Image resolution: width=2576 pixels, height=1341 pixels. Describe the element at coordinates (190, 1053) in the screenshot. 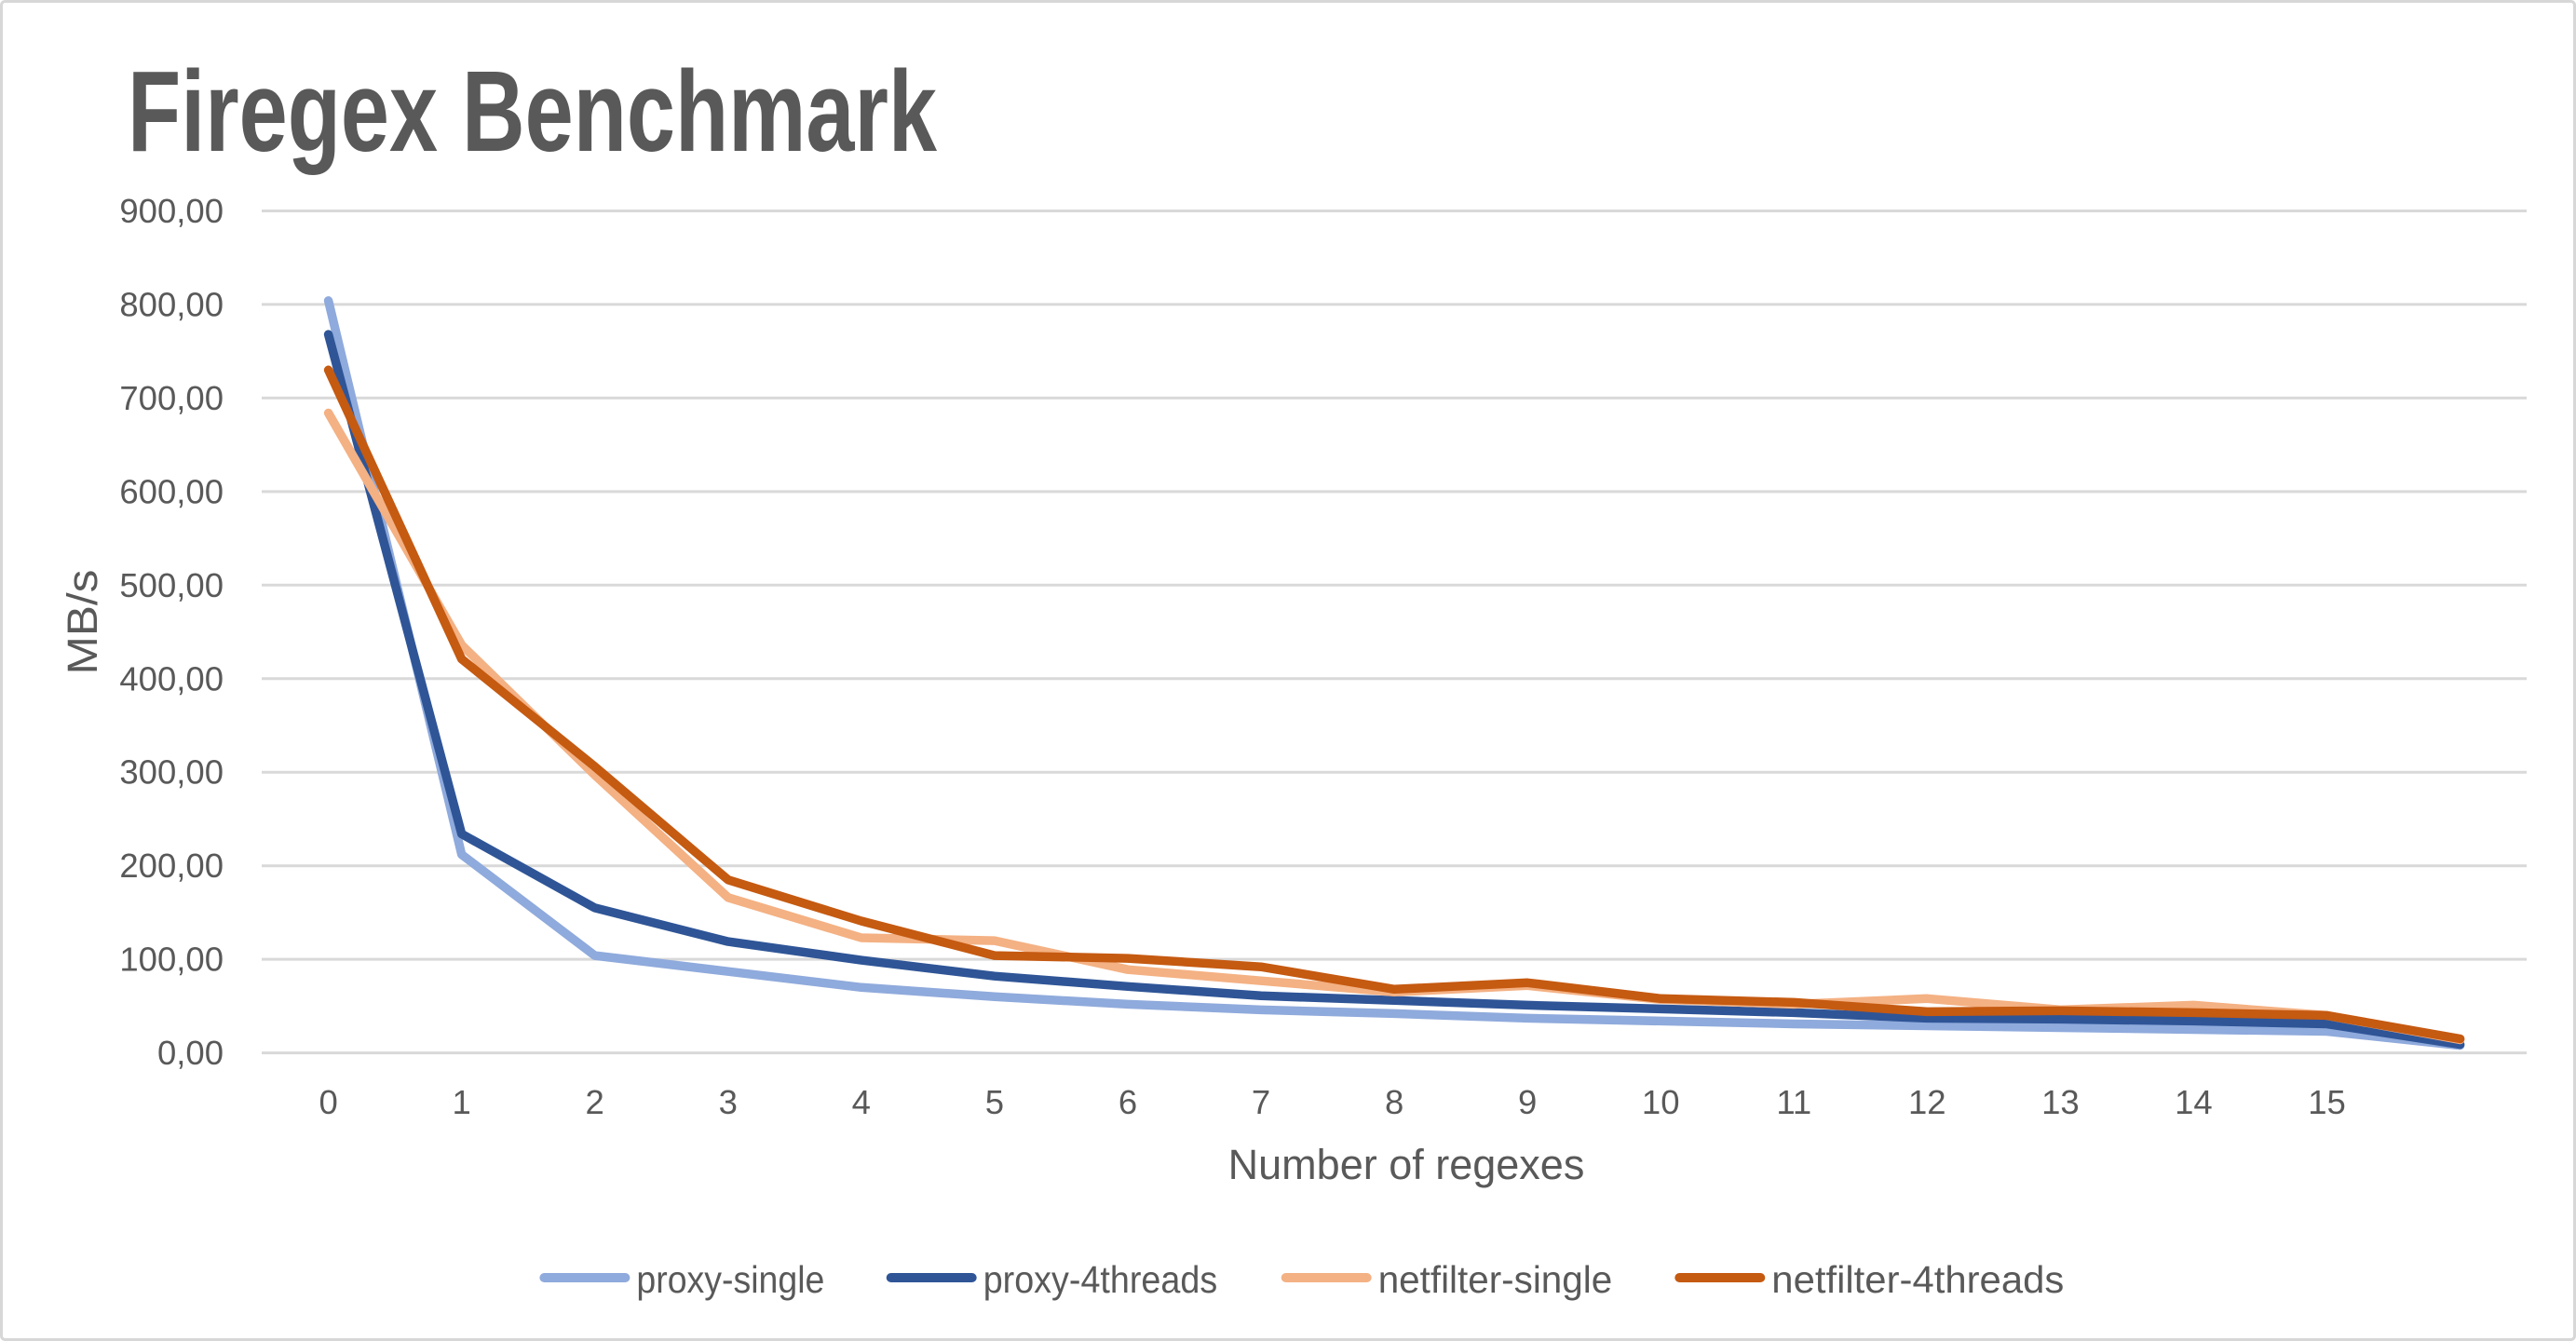

I see `svg-text: 0,00` at that location.